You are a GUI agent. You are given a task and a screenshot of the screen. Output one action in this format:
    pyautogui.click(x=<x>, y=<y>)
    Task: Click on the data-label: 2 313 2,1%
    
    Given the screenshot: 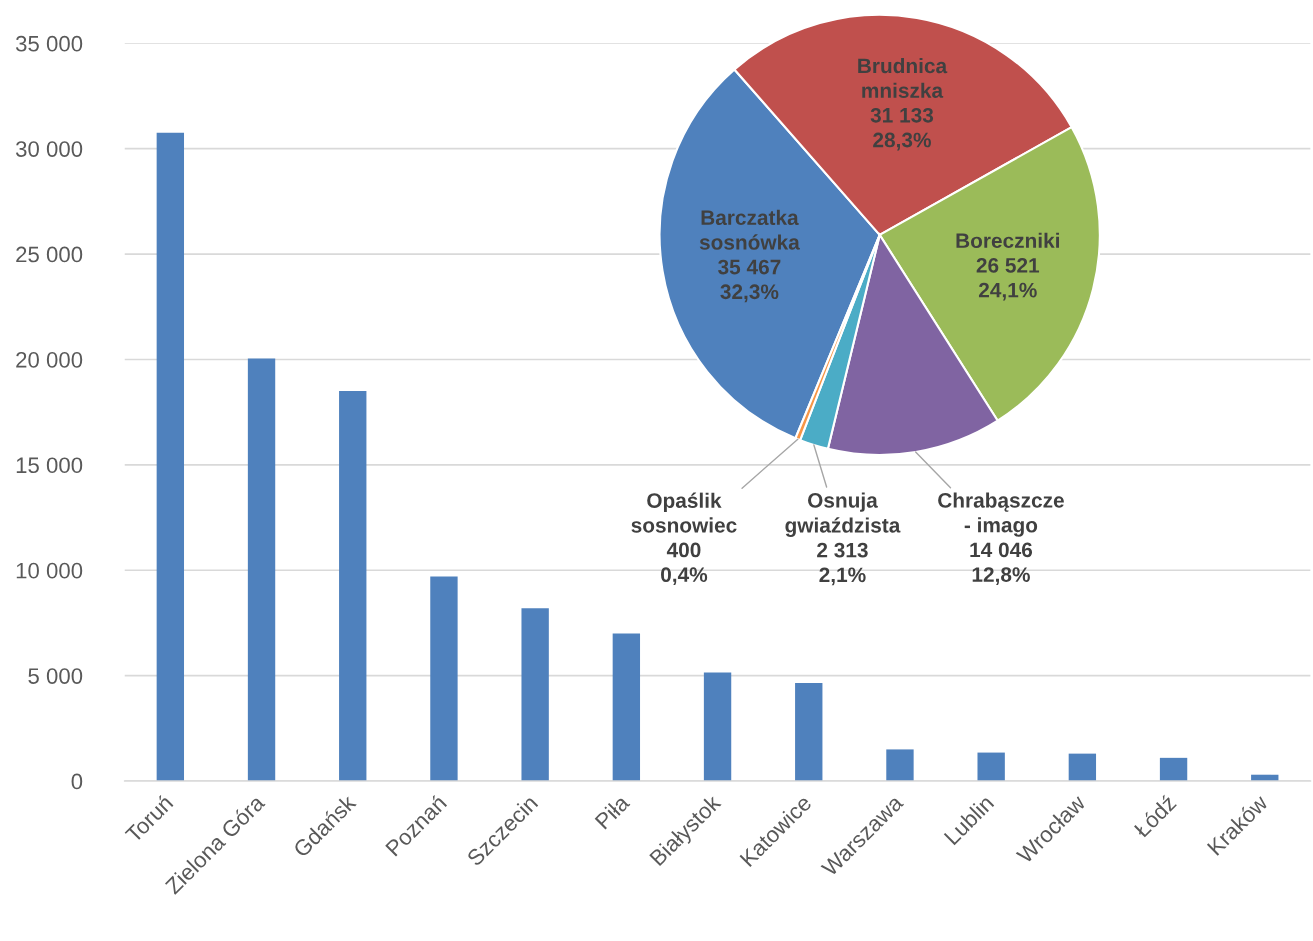 What is the action you would take?
    pyautogui.click(x=842, y=564)
    